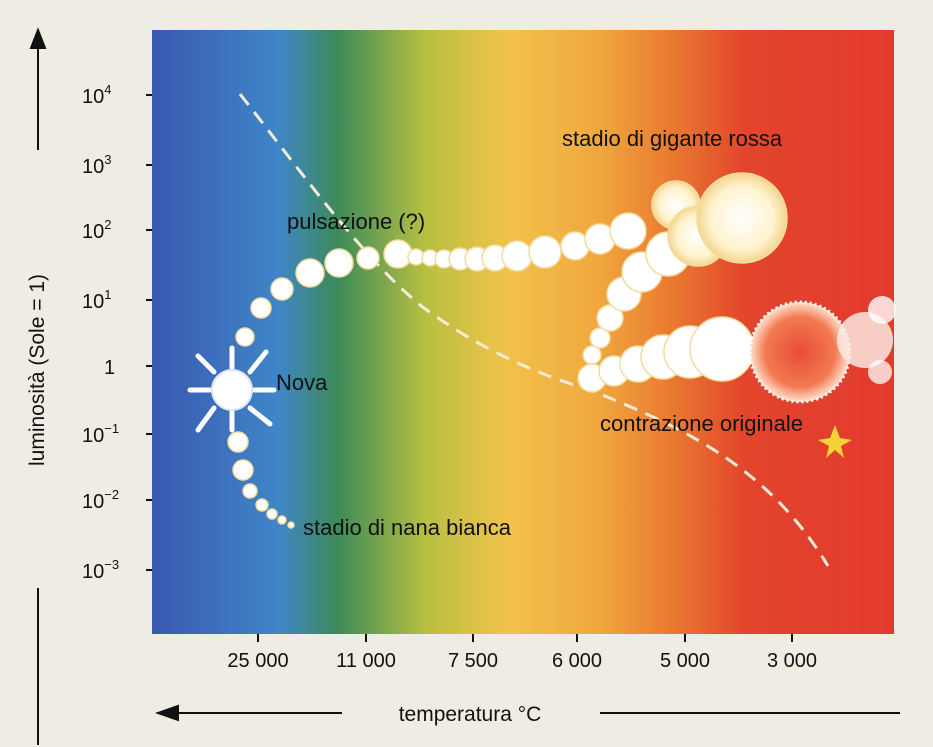 The height and width of the screenshot is (747, 933). Describe the element at coordinates (522, 653) in the screenshot. I see `x-axis-ticks: 25 000 11 000 7 500 6 000 5 000 3 000` at that location.